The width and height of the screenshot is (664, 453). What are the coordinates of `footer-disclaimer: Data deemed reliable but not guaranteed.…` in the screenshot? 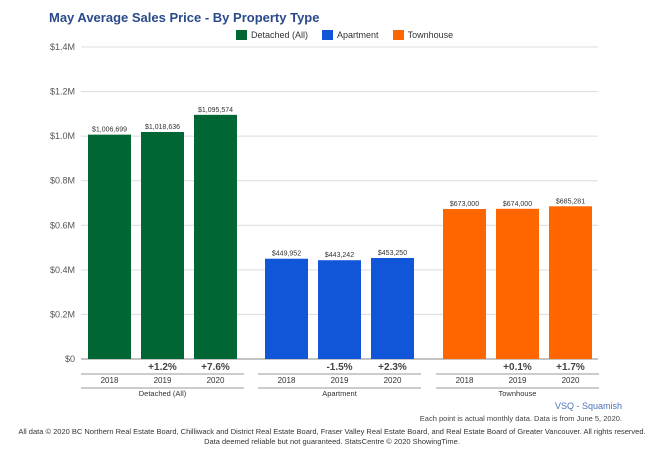 It's located at (332, 441).